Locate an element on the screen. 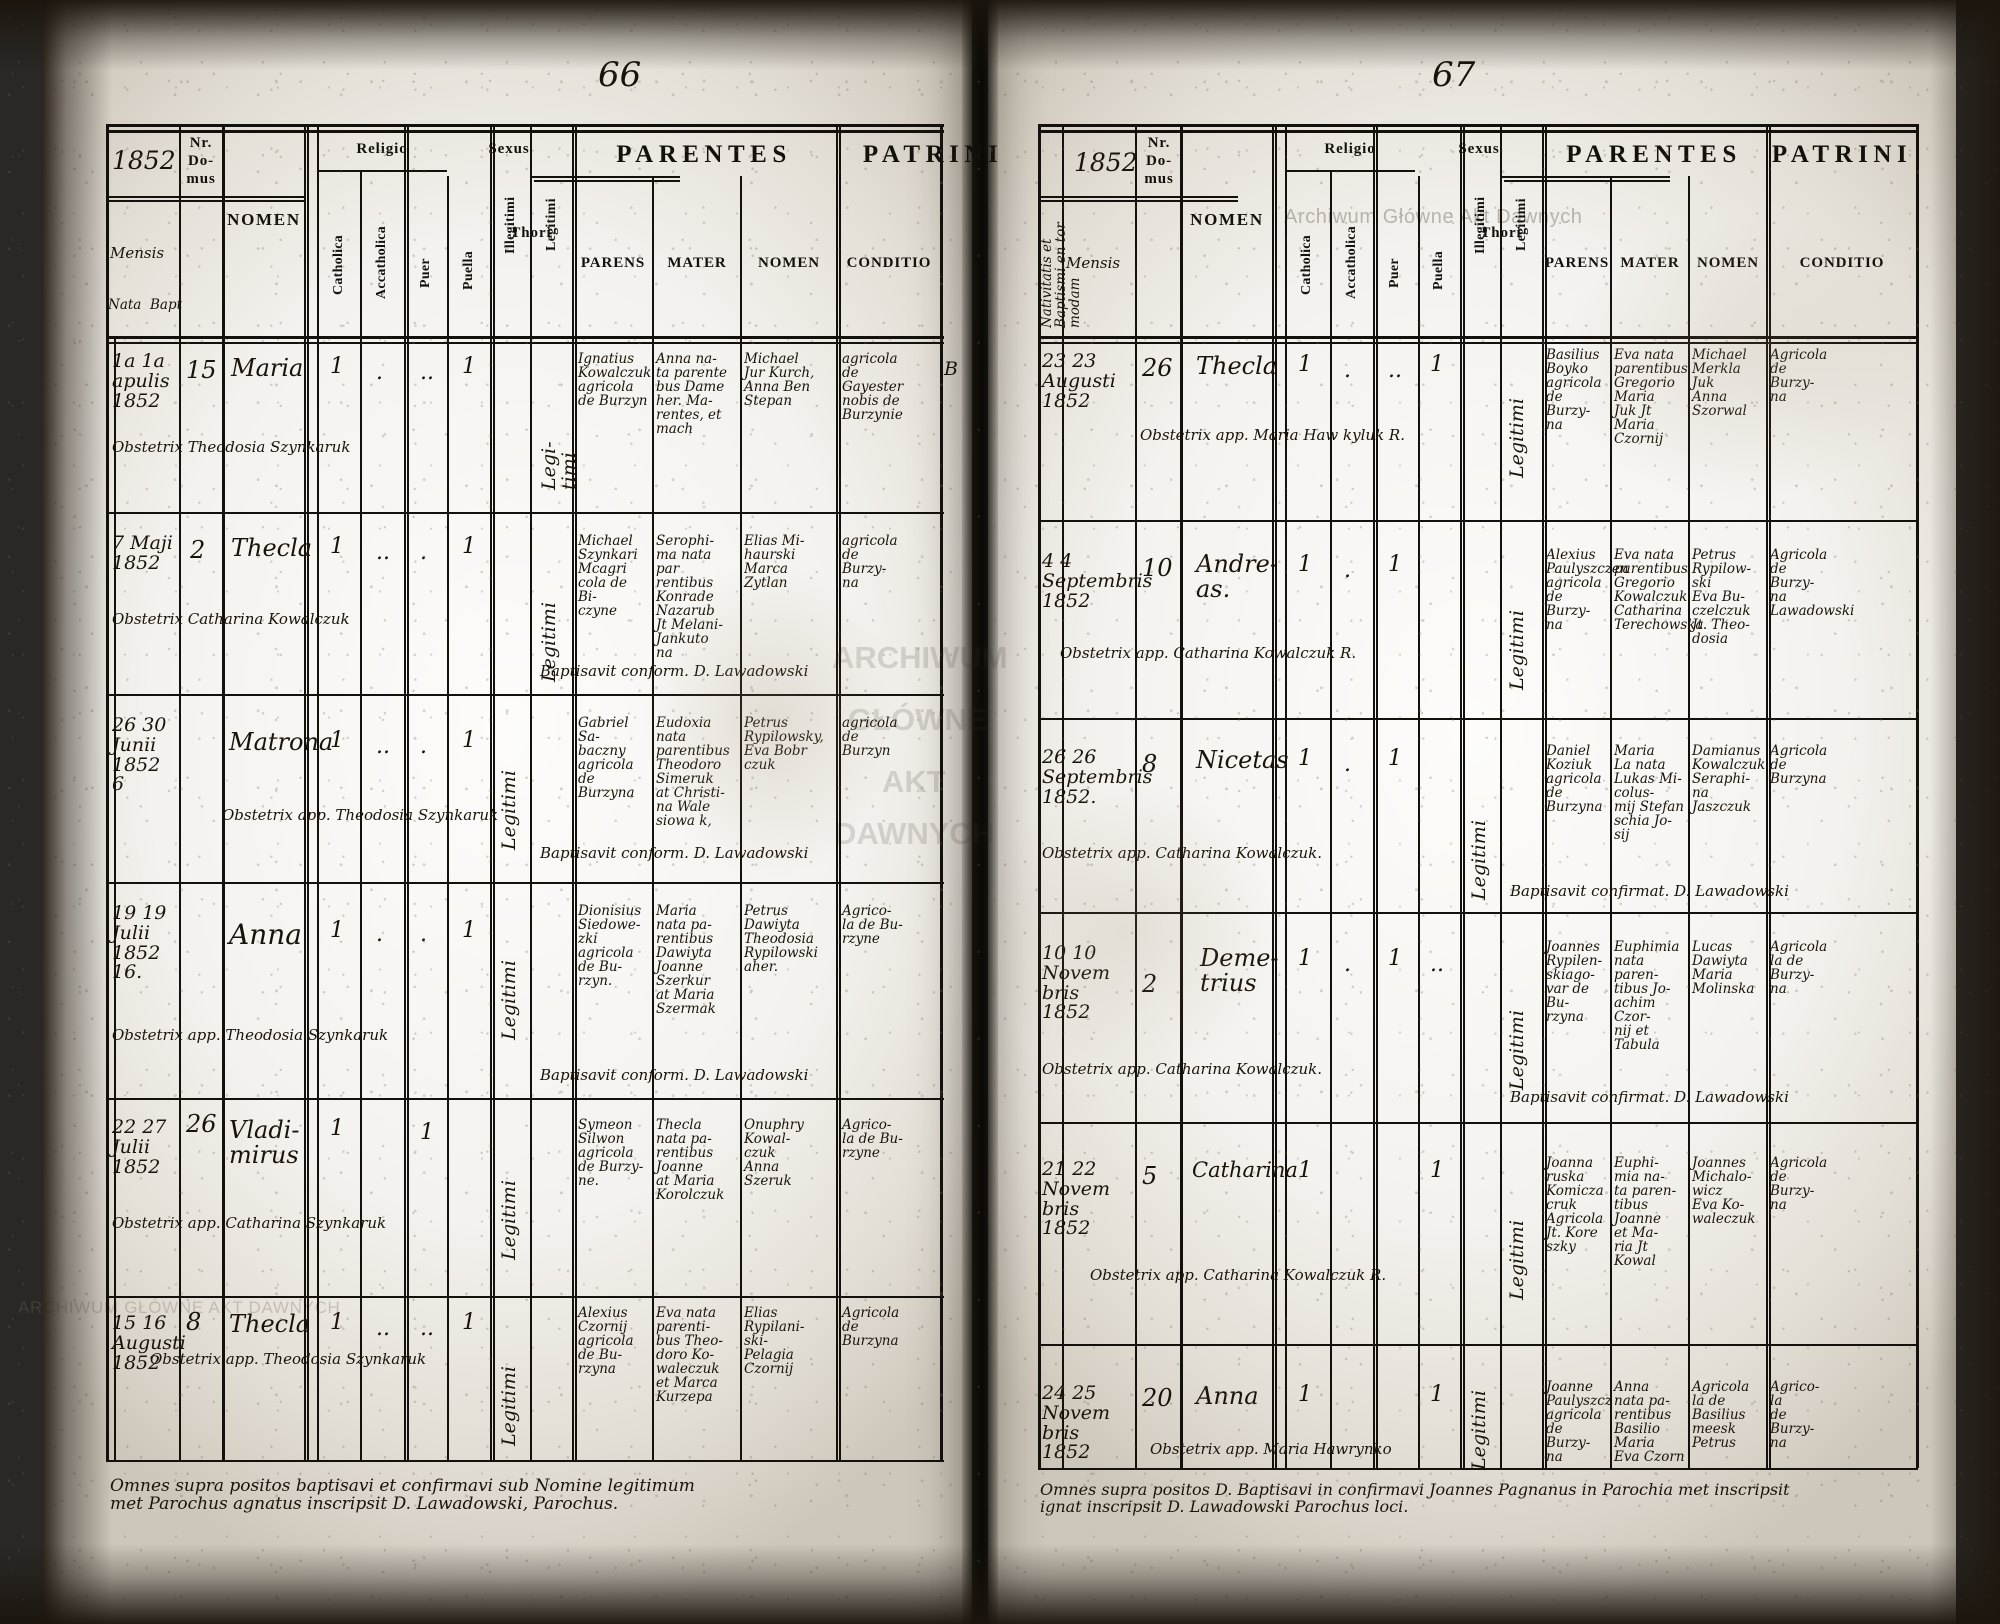 The height and width of the screenshot is (1624, 2000). left-mater-header: MATER is located at coordinates (697, 262).